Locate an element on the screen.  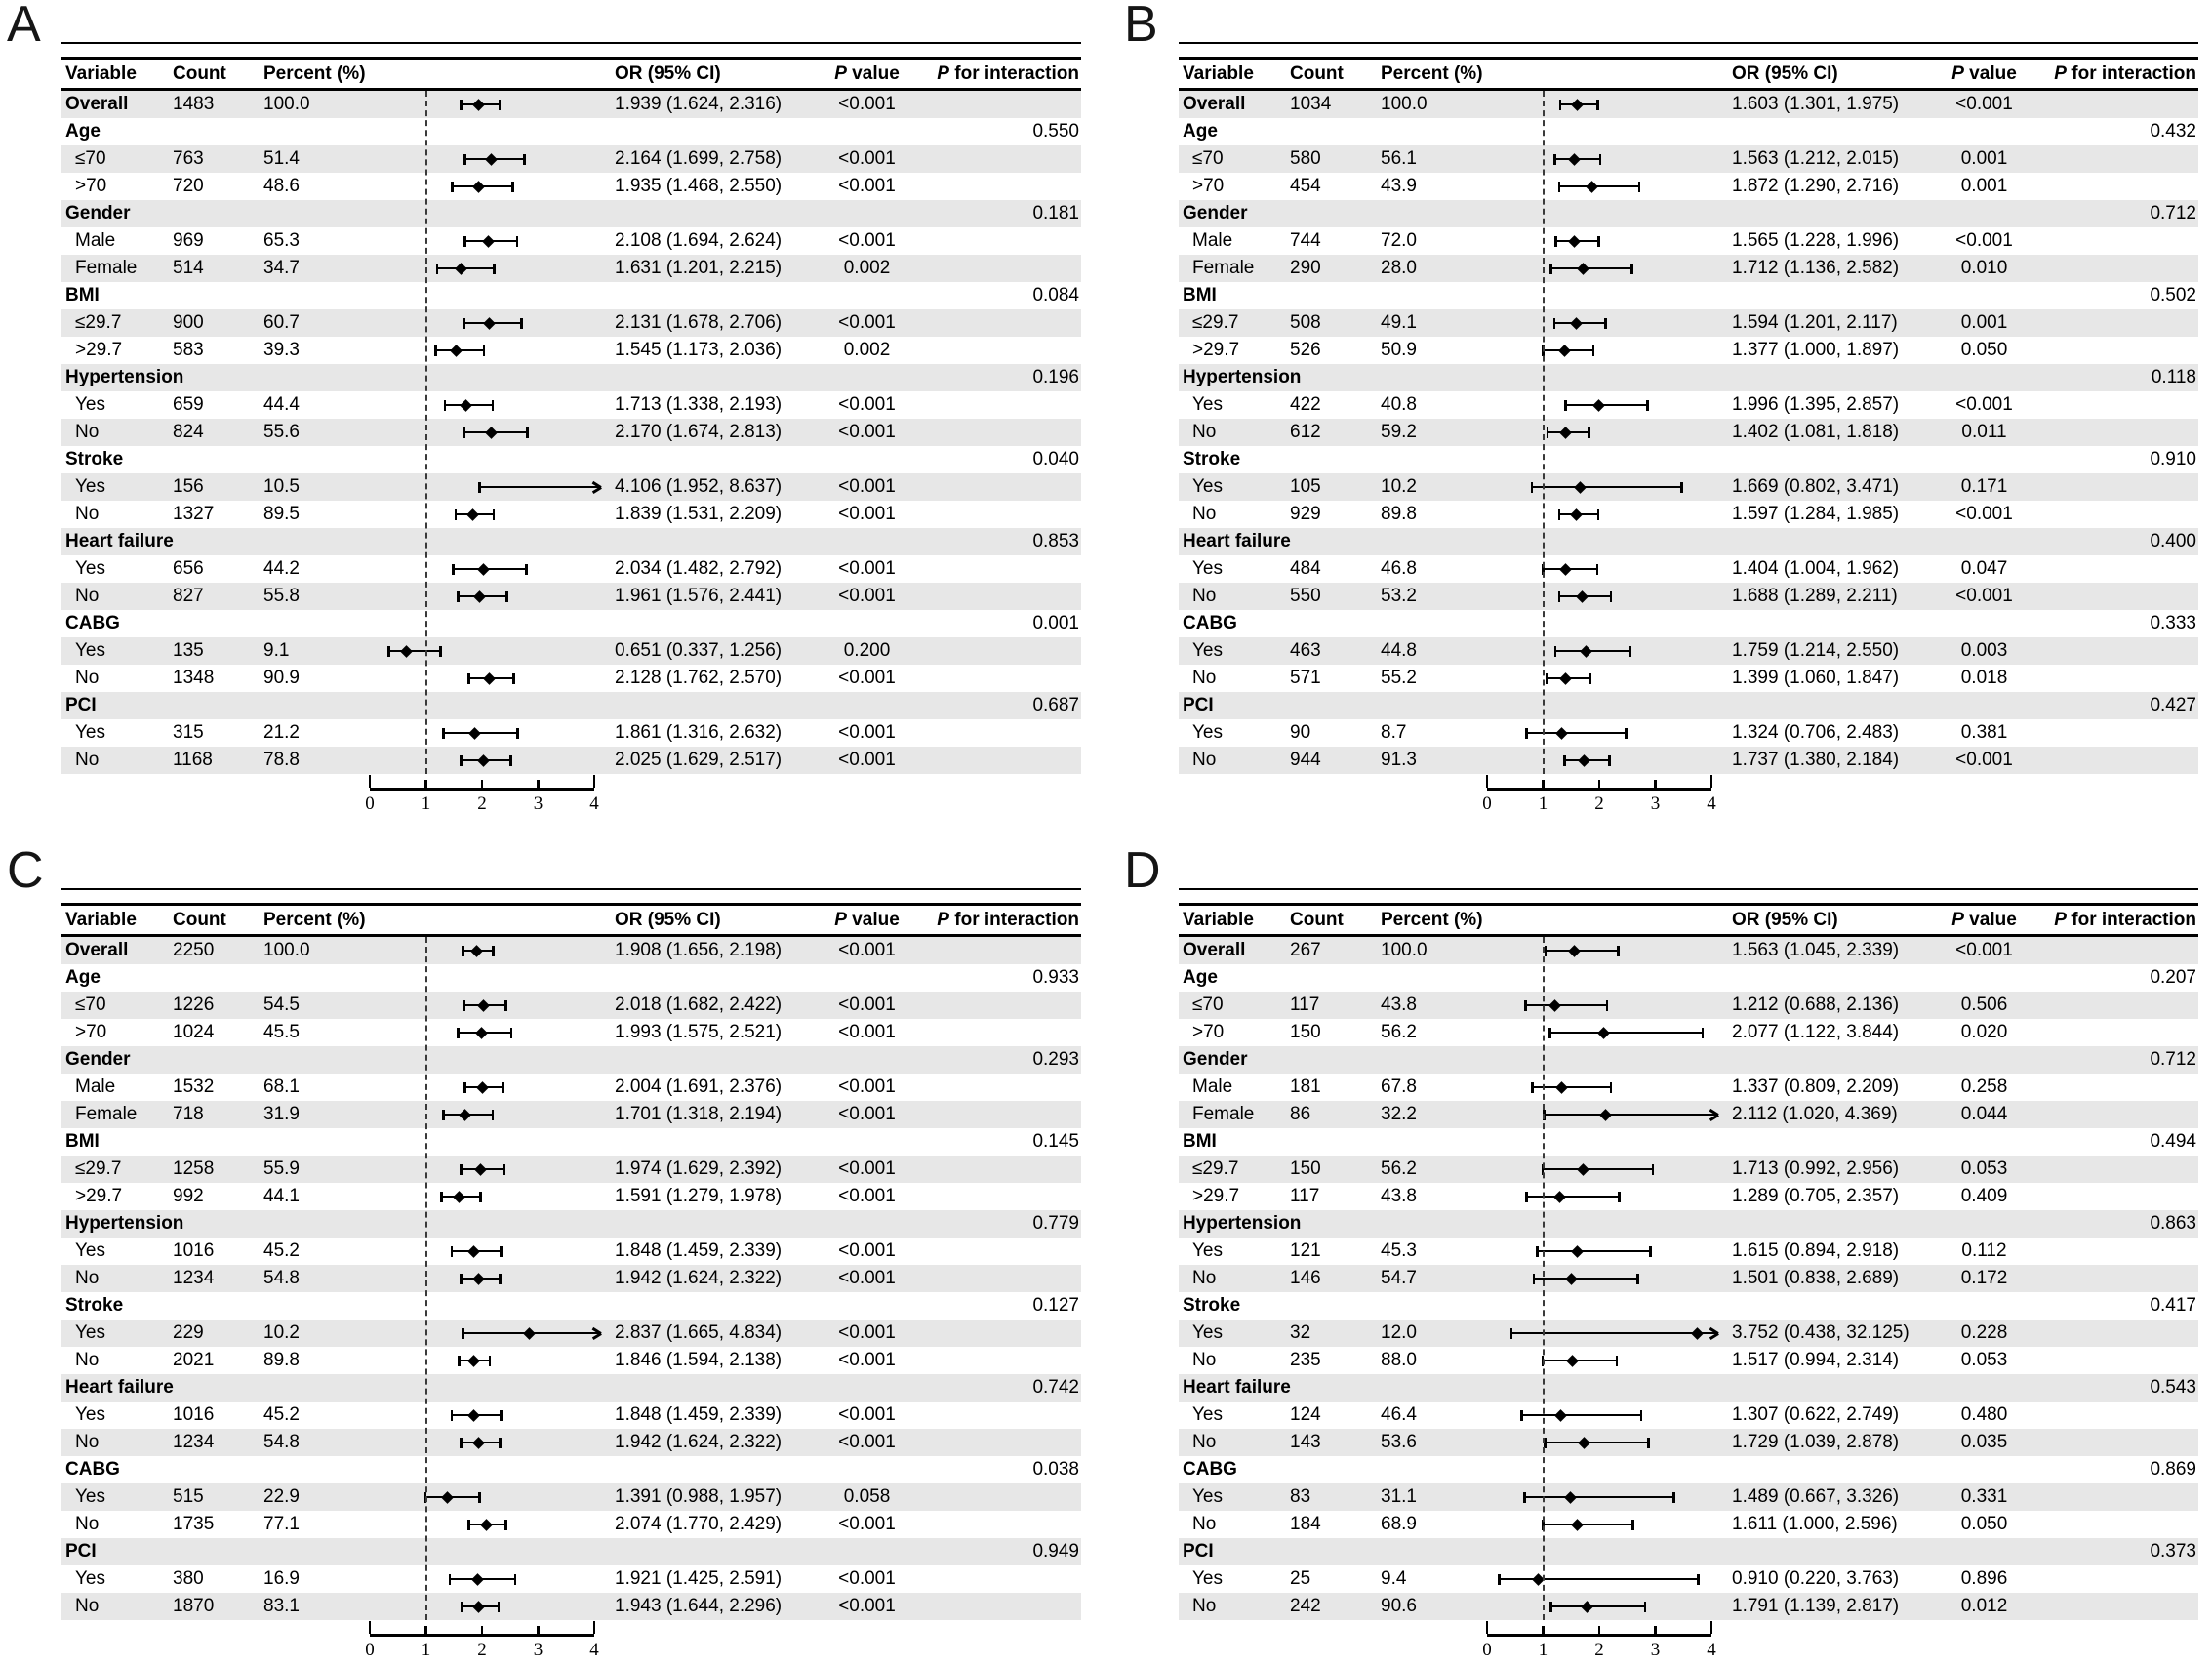
percent-value: 49.1 is located at coordinates (1399, 322).